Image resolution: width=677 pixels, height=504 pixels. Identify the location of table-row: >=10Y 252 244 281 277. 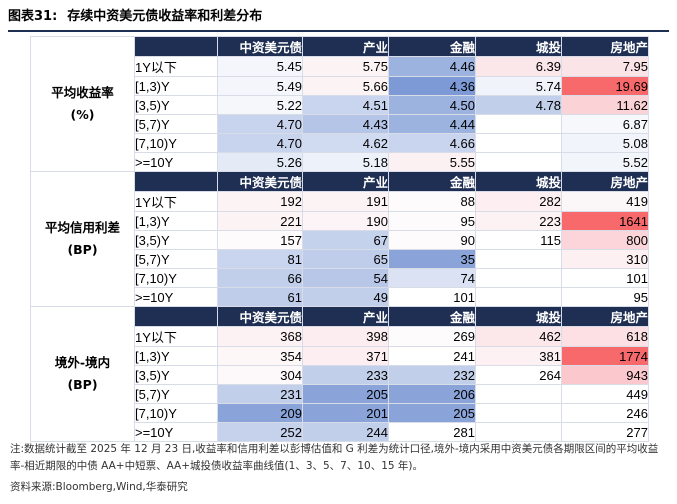
(340, 432).